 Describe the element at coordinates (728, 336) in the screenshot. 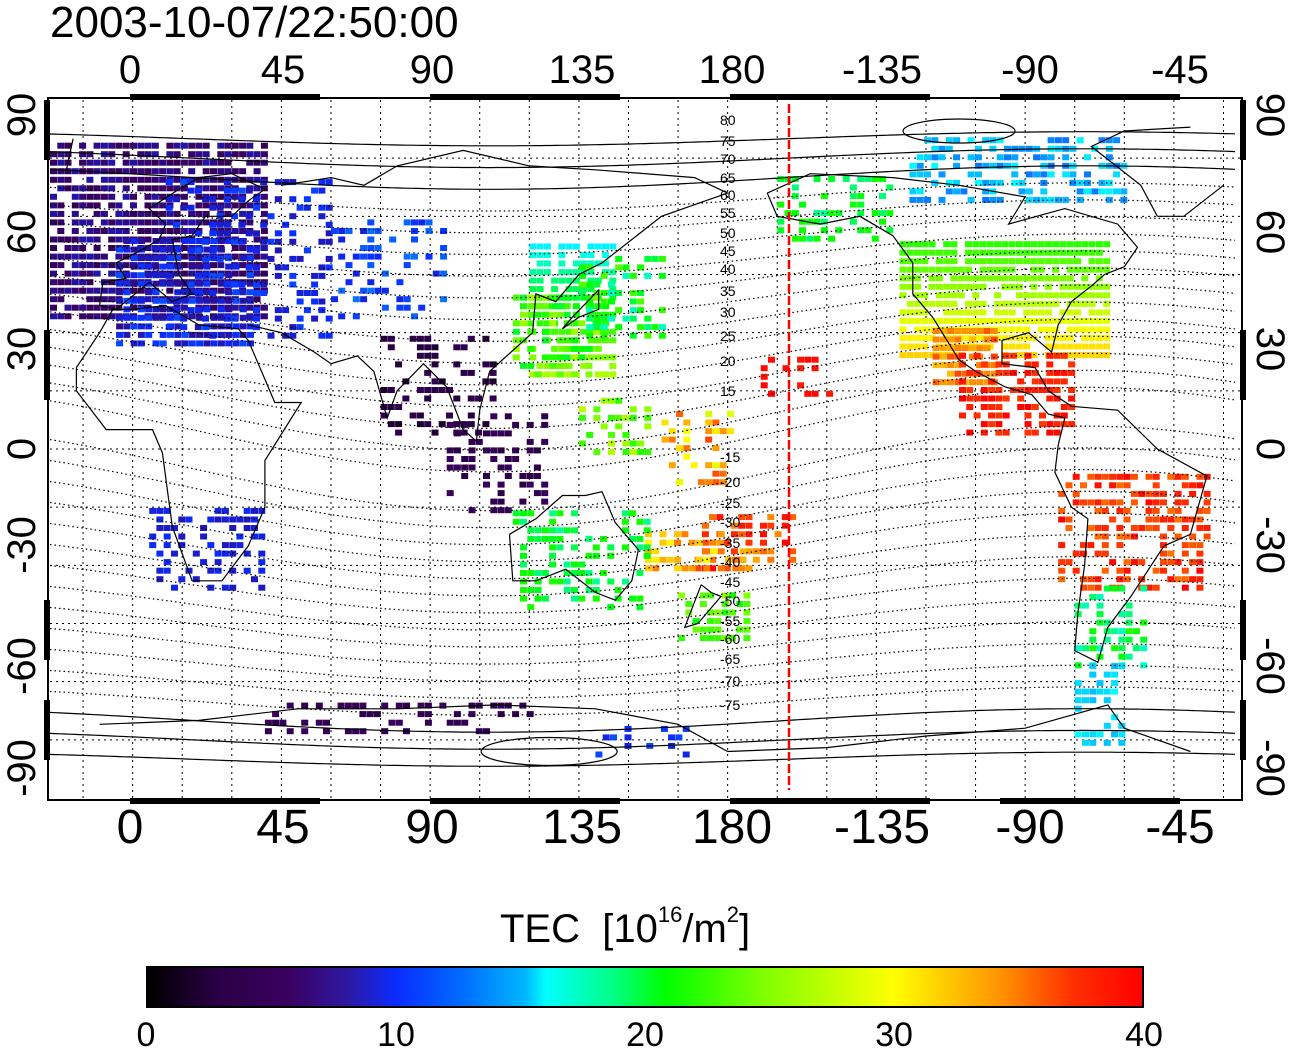

I see `contour-label: 25` at that location.